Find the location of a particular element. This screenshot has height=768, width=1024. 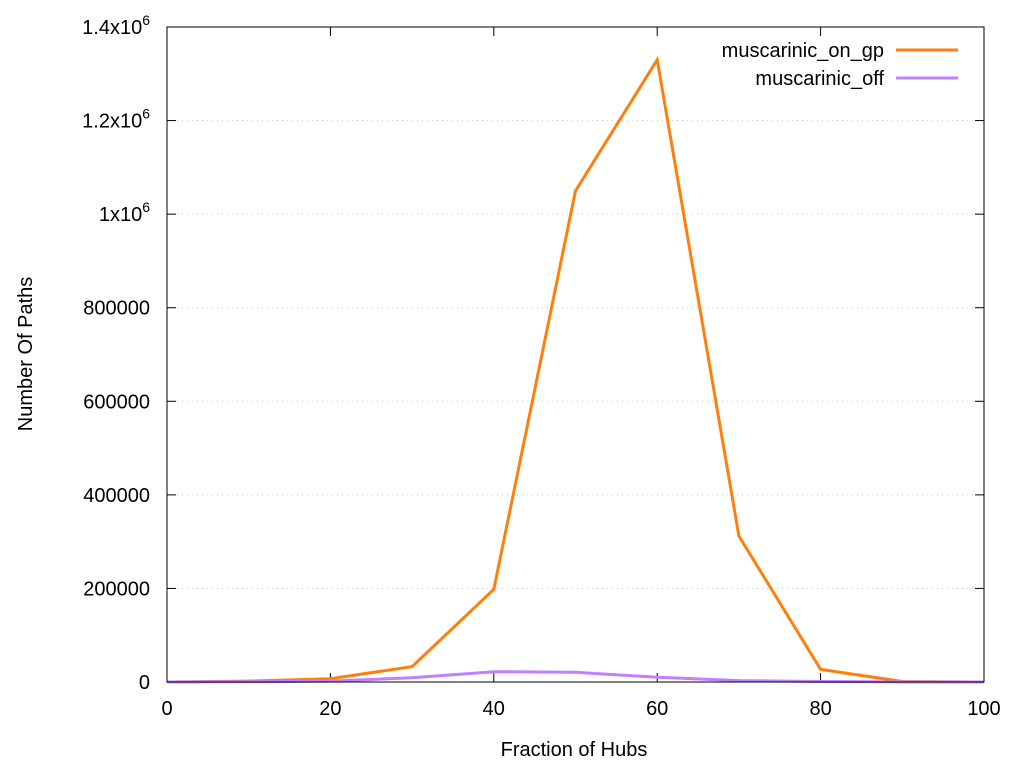

y-tick-label: 1x10⁶ is located at coordinates (124, 212).